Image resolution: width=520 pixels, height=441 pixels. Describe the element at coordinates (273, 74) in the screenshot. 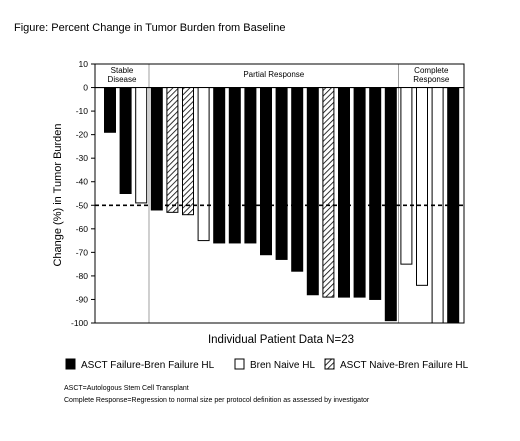

I see `region-label: Partial Response` at that location.